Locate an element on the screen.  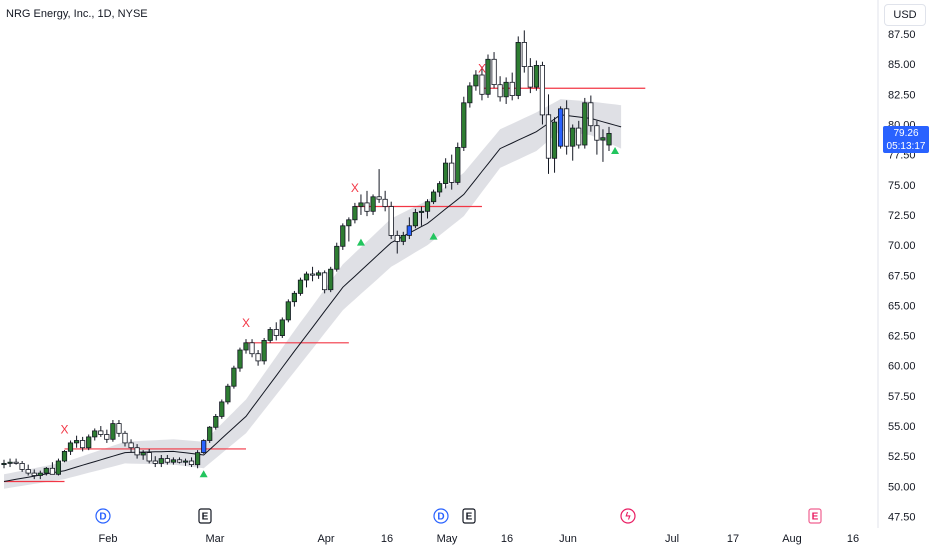
price-tick-label: 55.00 is located at coordinates (902, 427).